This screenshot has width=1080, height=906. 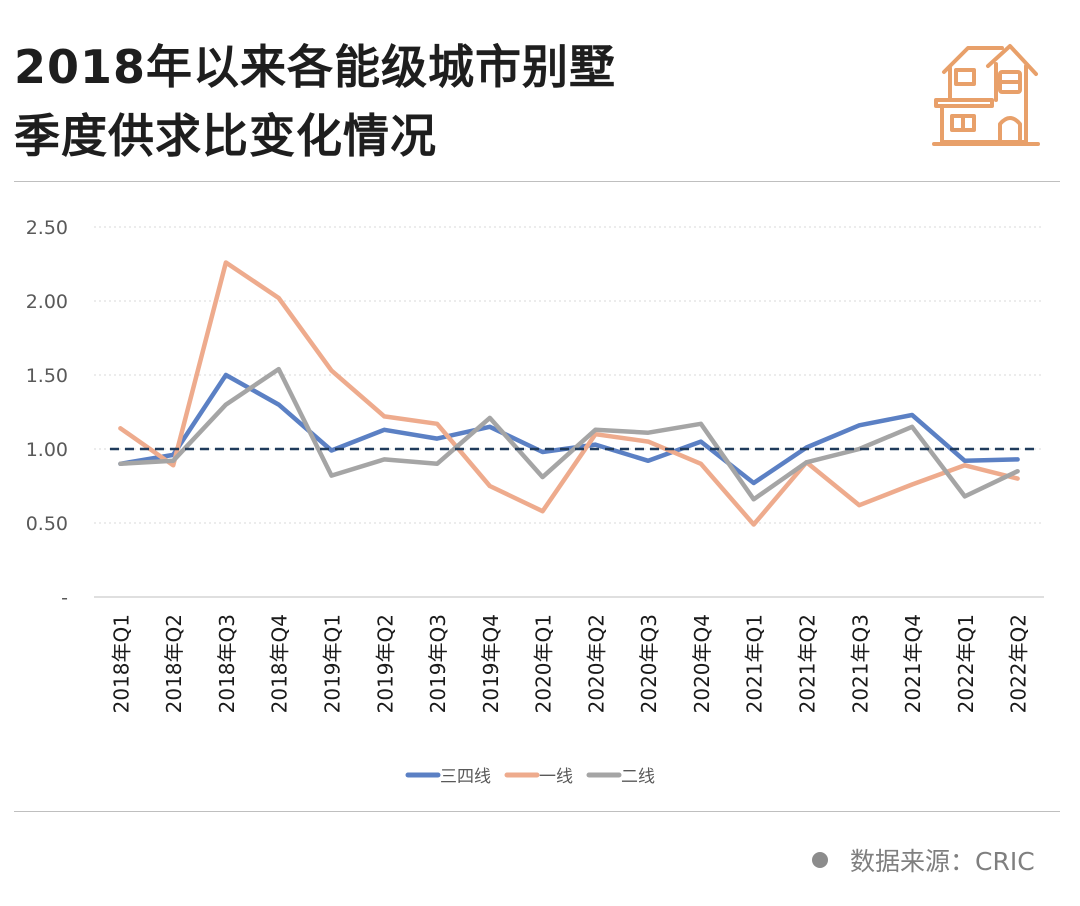 I want to click on x-tick-label: 2020年Q2, so click(x=596, y=663).